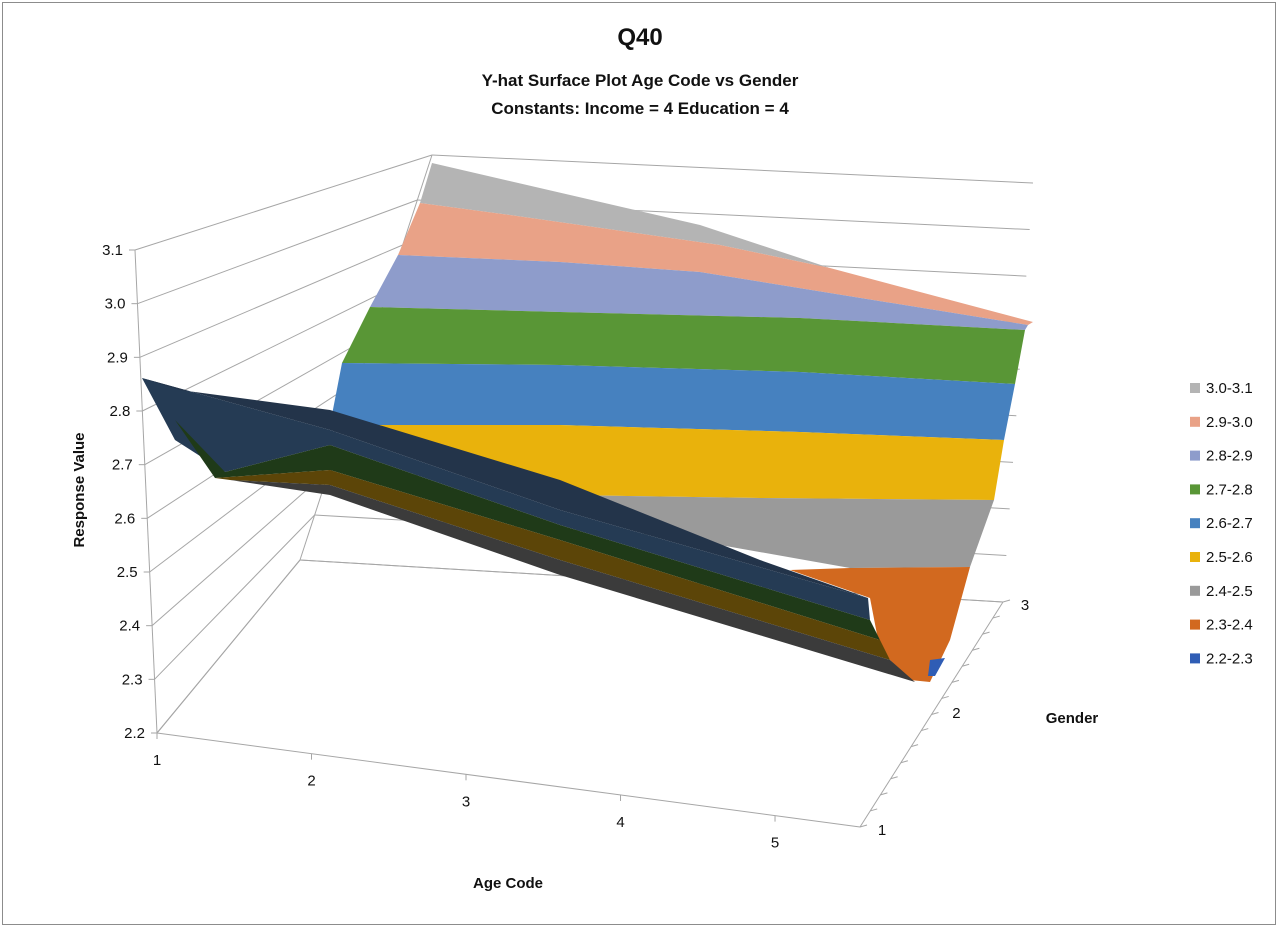 This screenshot has width=1280, height=929. What do you see at coordinates (880, 624) in the screenshot?
I see `surface-band-back-2.3-2.4` at bounding box center [880, 624].